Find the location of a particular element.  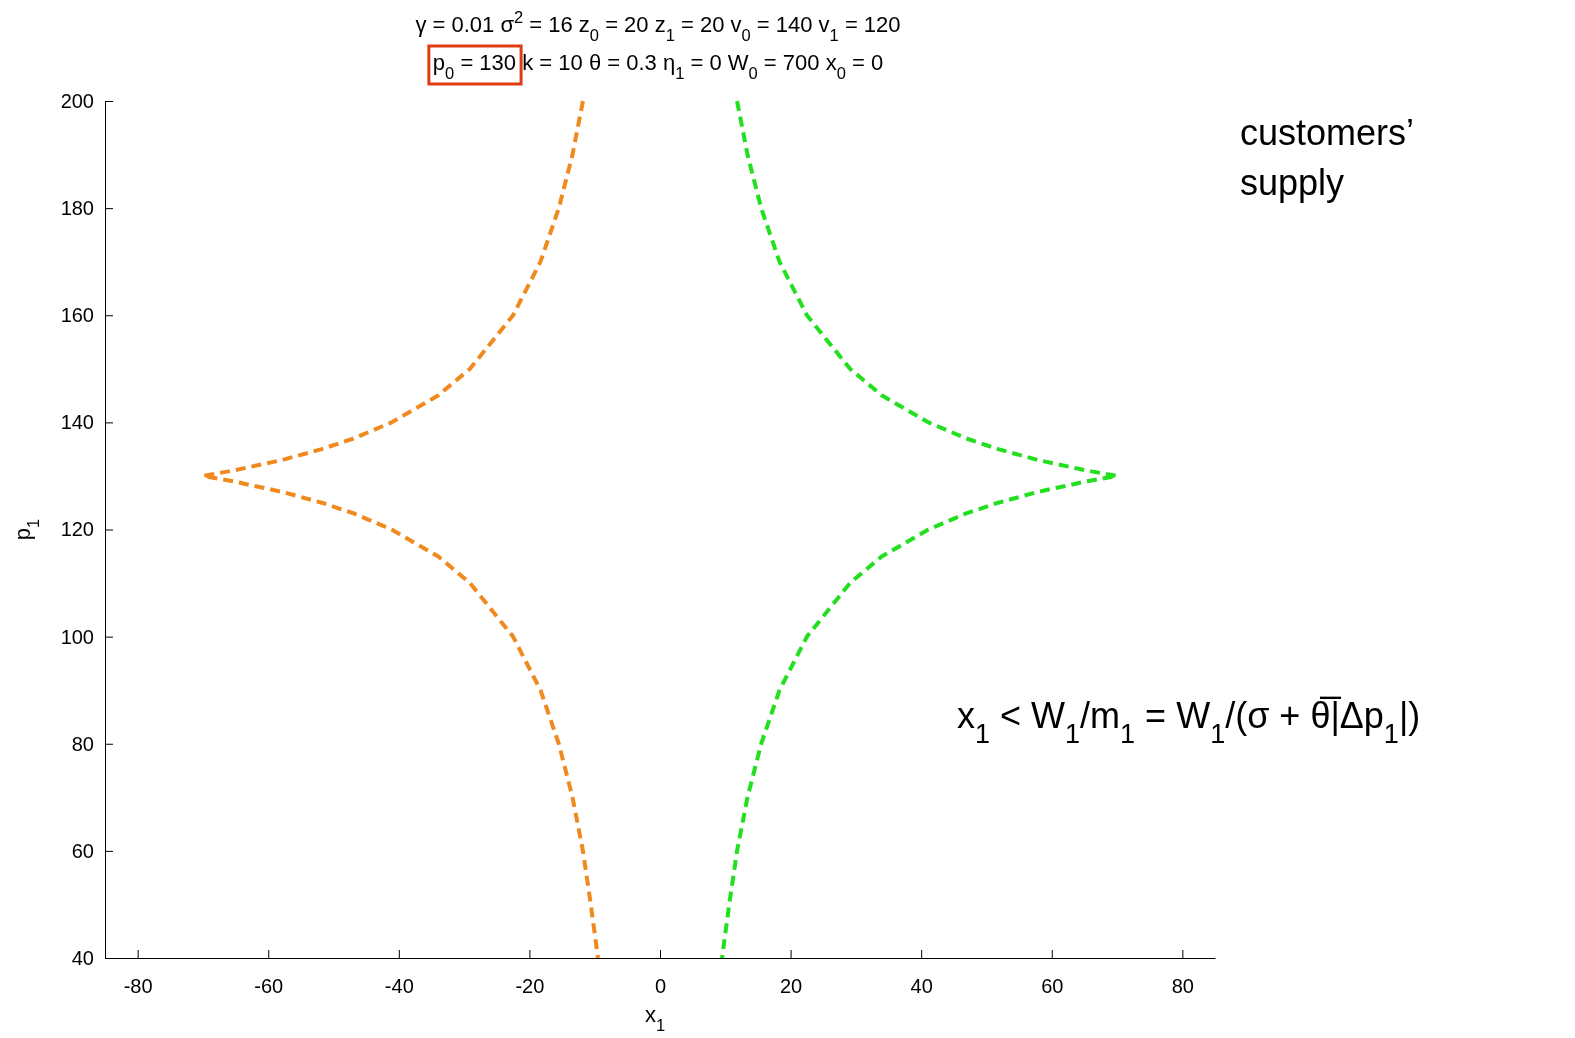

x-tick-label: 60 is located at coordinates (1052, 986).